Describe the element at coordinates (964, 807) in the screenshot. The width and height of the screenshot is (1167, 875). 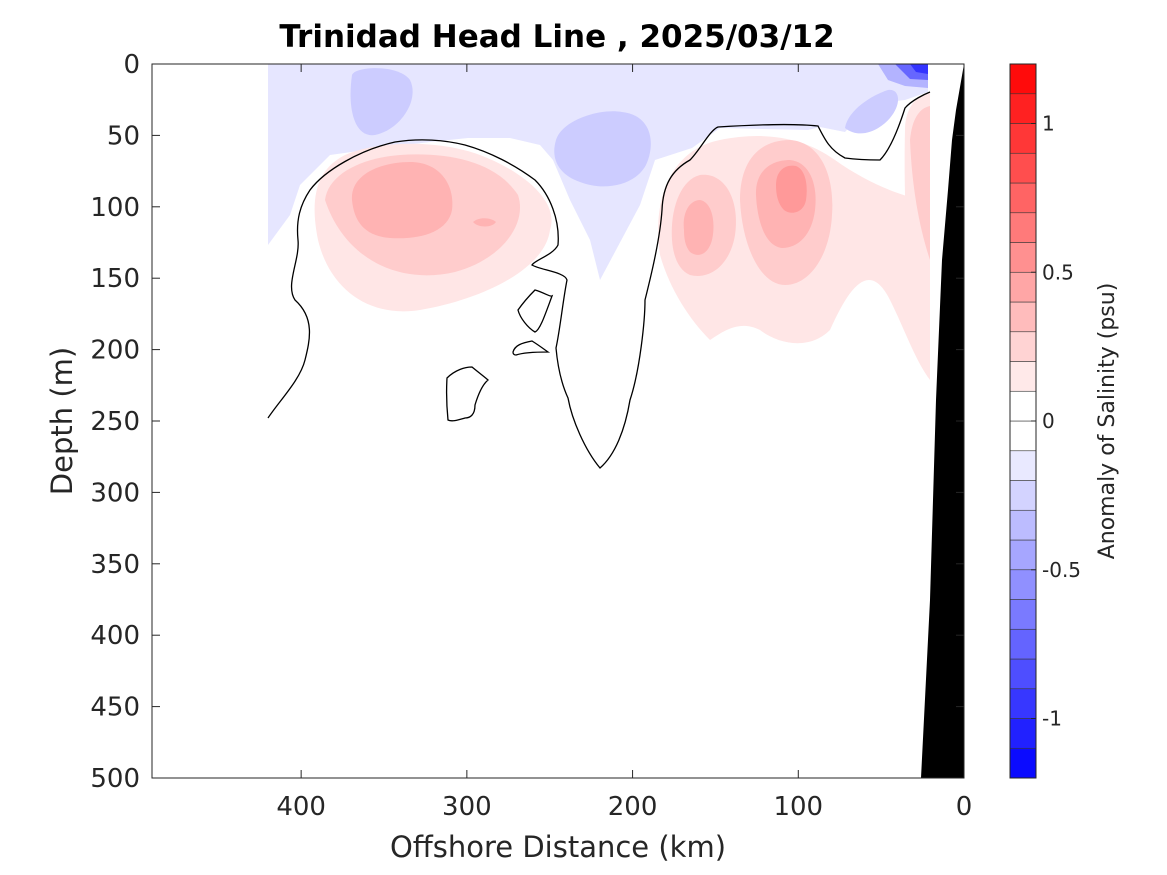
I see `x-tick-label: 0` at that location.